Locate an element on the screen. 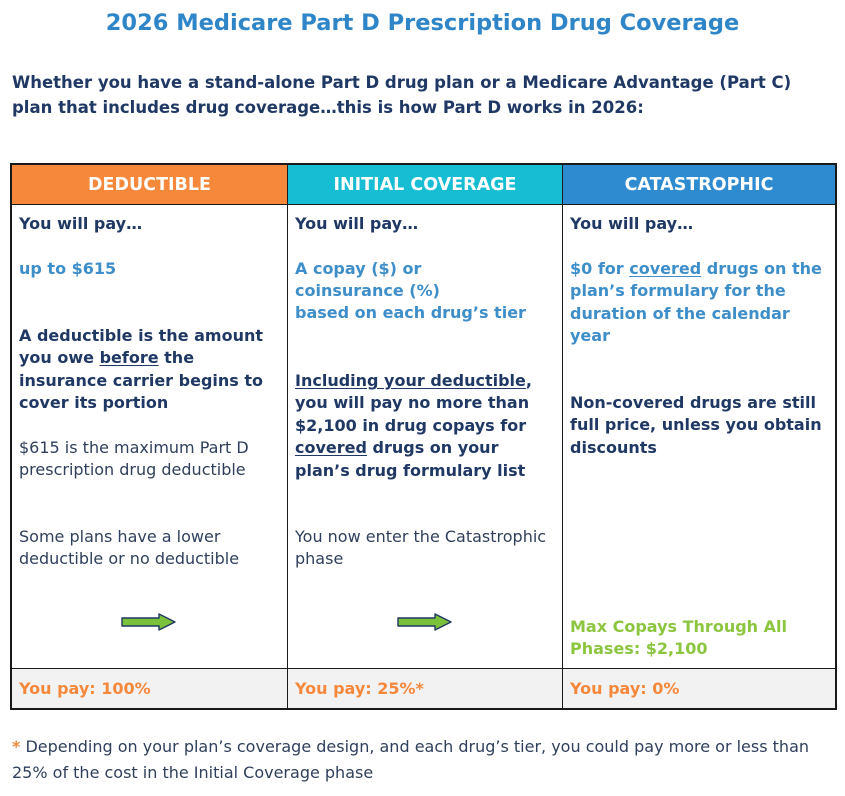 The image size is (845, 796). header-deductible: DEDUCTIBLE is located at coordinates (150, 185).